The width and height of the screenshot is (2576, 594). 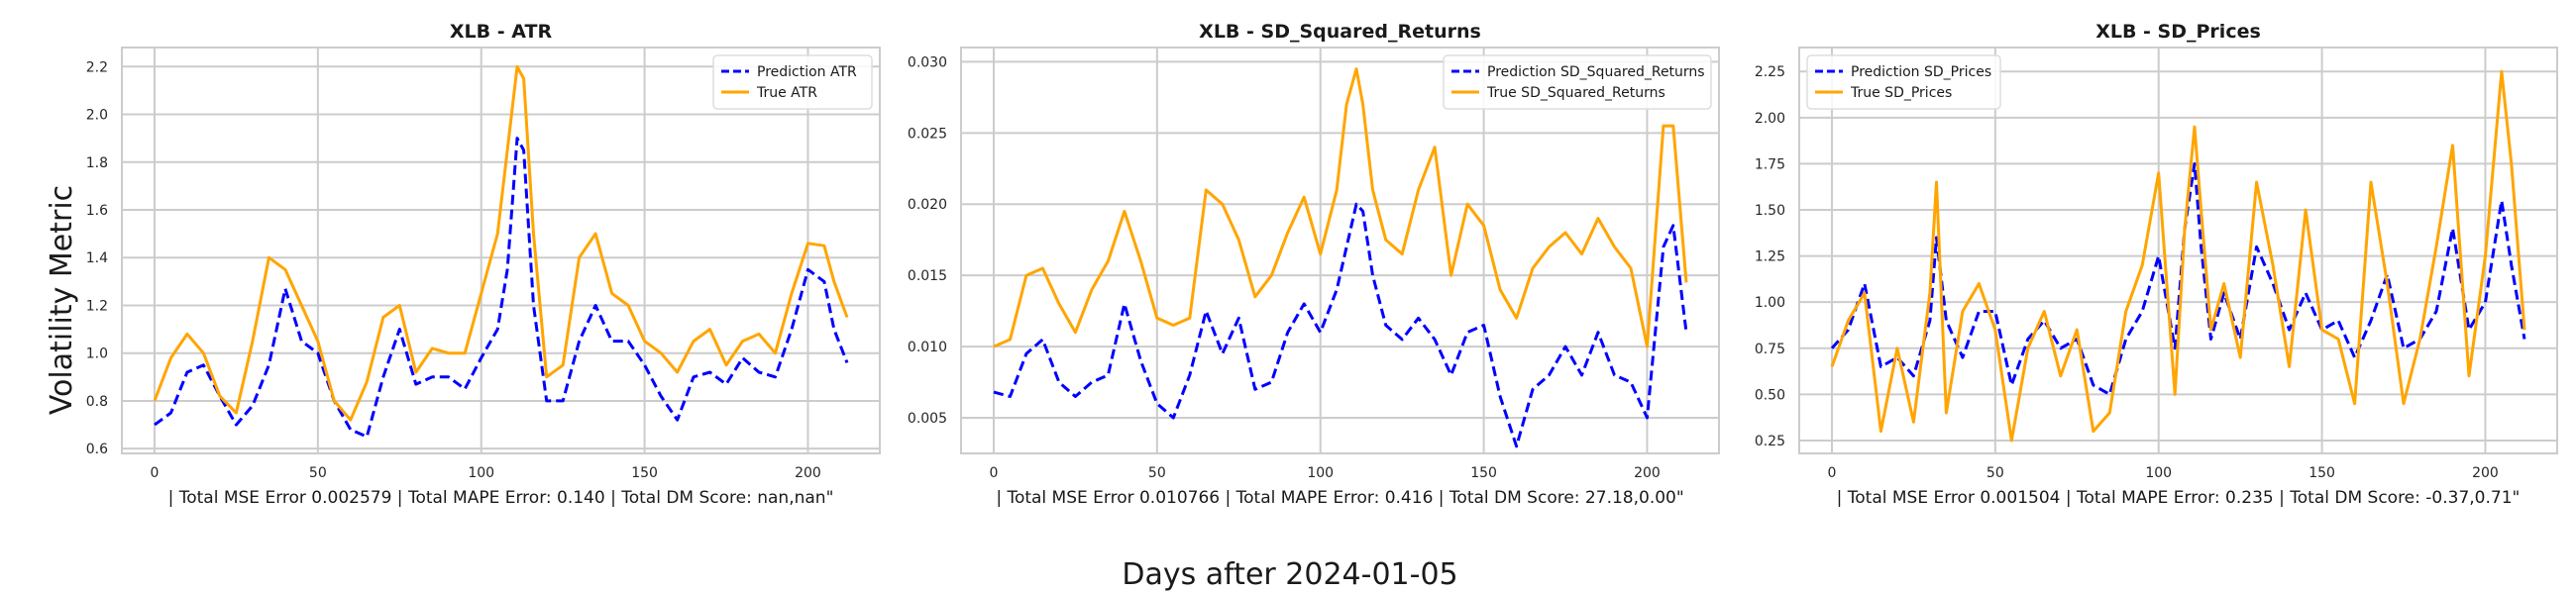 What do you see at coordinates (1901, 93) in the screenshot?
I see `legend-label: True SD_Prices` at bounding box center [1901, 93].